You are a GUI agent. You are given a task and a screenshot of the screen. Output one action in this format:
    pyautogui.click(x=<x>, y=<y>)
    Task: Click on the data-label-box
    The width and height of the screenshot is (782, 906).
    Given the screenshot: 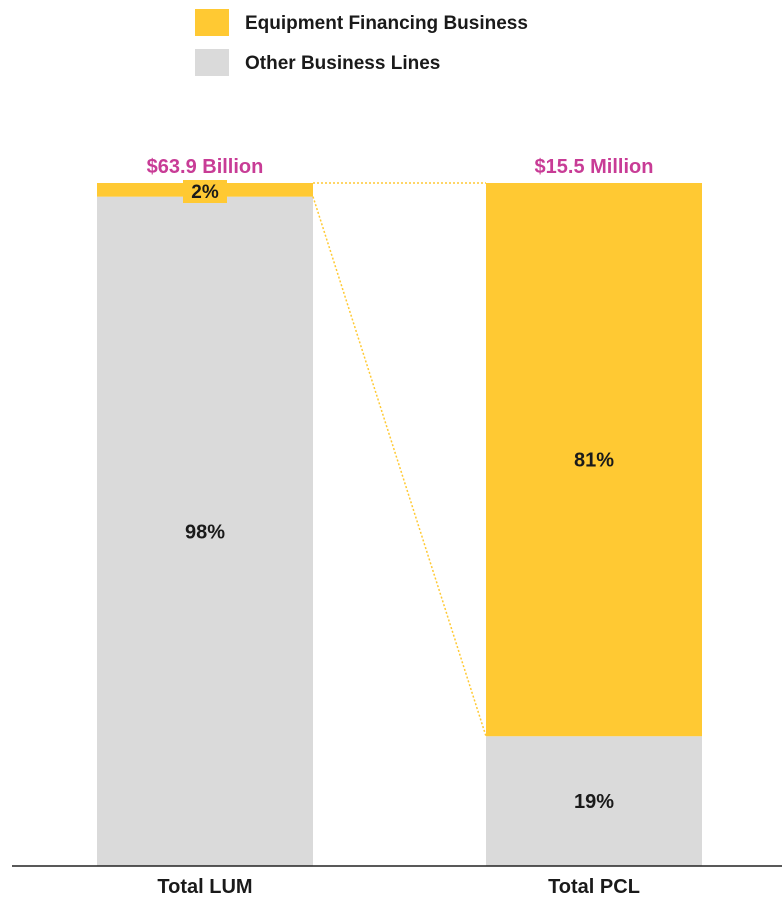 What is the action you would take?
    pyautogui.click(x=205, y=191)
    